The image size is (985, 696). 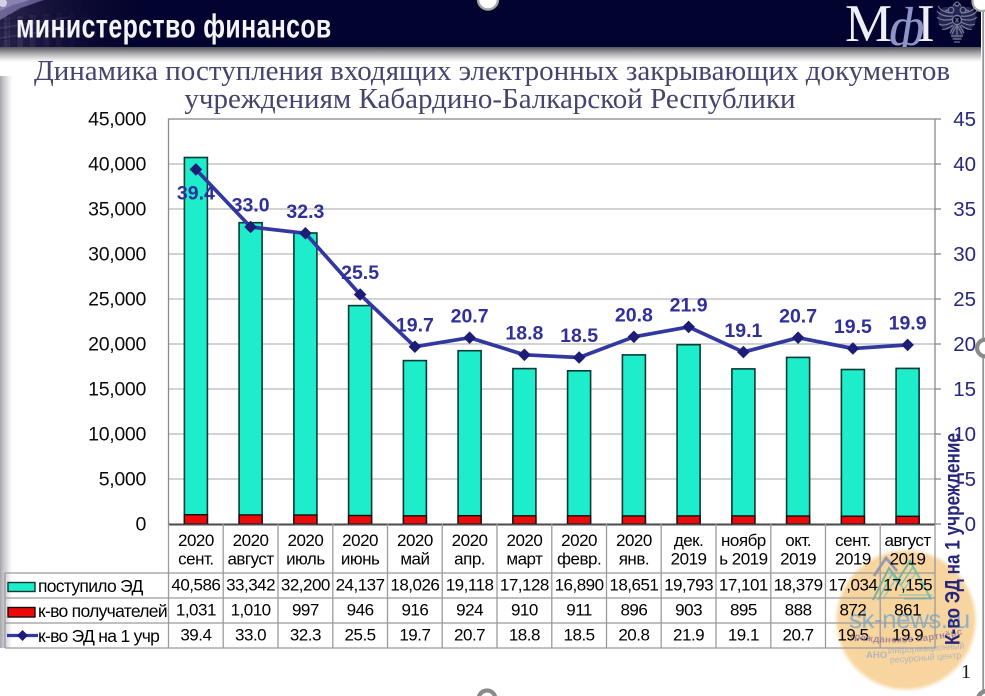 What do you see at coordinates (524, 559) in the screenshot?
I see `svg-text: март` at bounding box center [524, 559].